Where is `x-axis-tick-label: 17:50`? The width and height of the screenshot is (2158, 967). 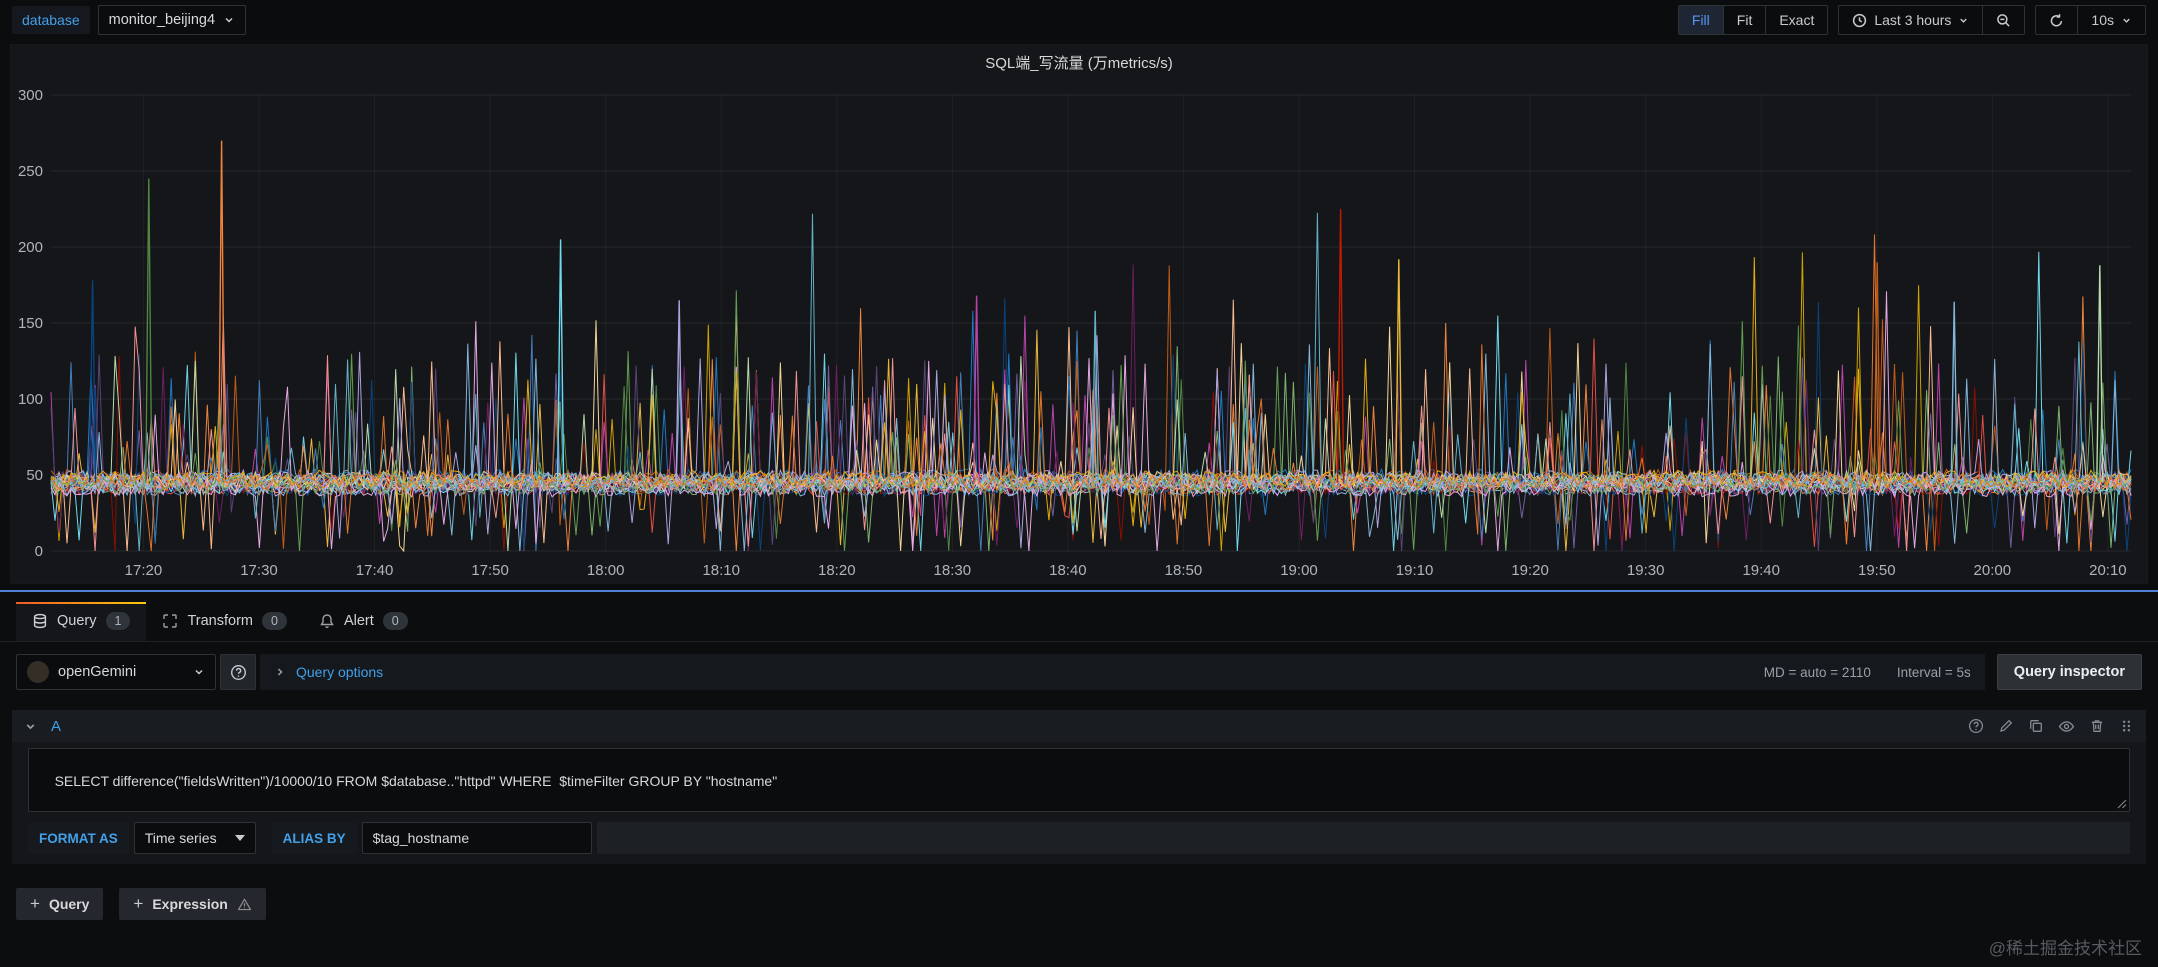
x-axis-tick-label: 17:50 is located at coordinates (490, 570).